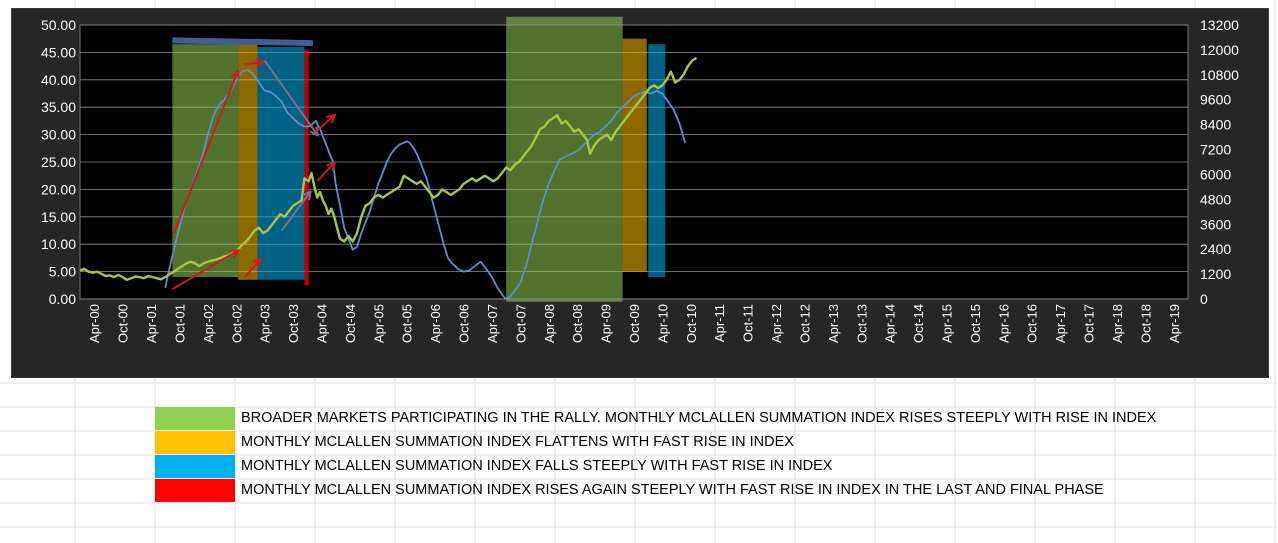 The width and height of the screenshot is (1278, 543). I want to click on y-right-tick-label: 2400, so click(1215, 249).